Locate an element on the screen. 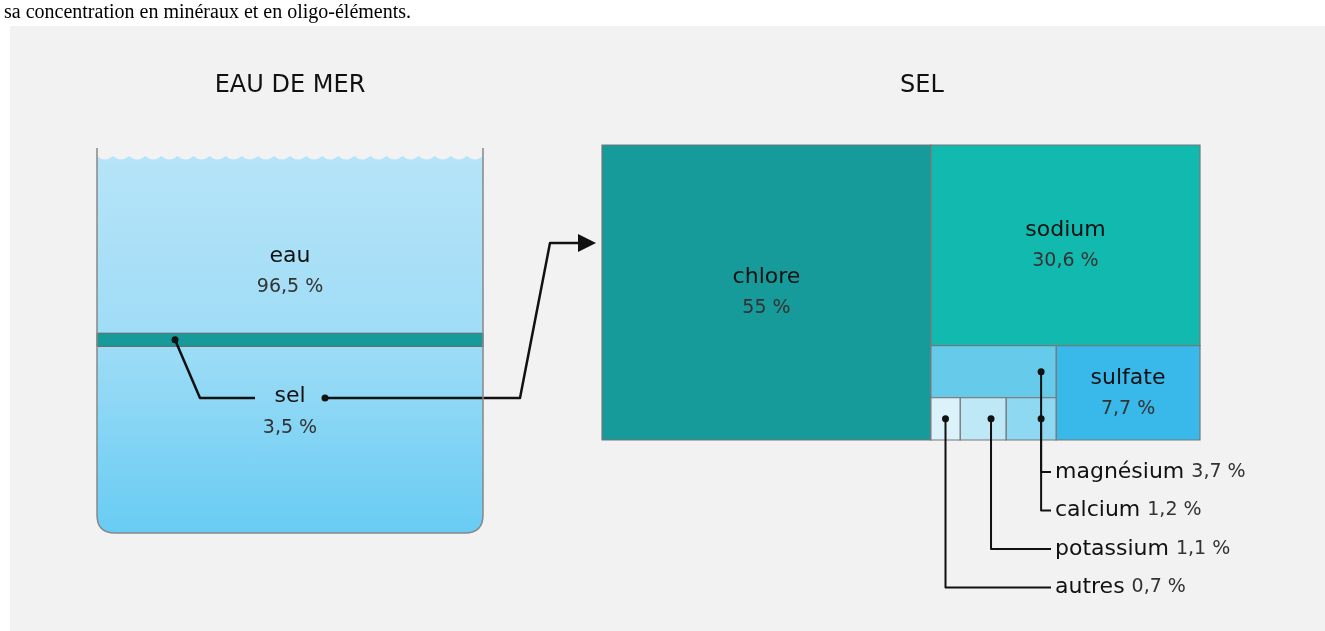 This screenshot has width=1325, height=631. data-label: 0,7 % is located at coordinates (1158, 585).